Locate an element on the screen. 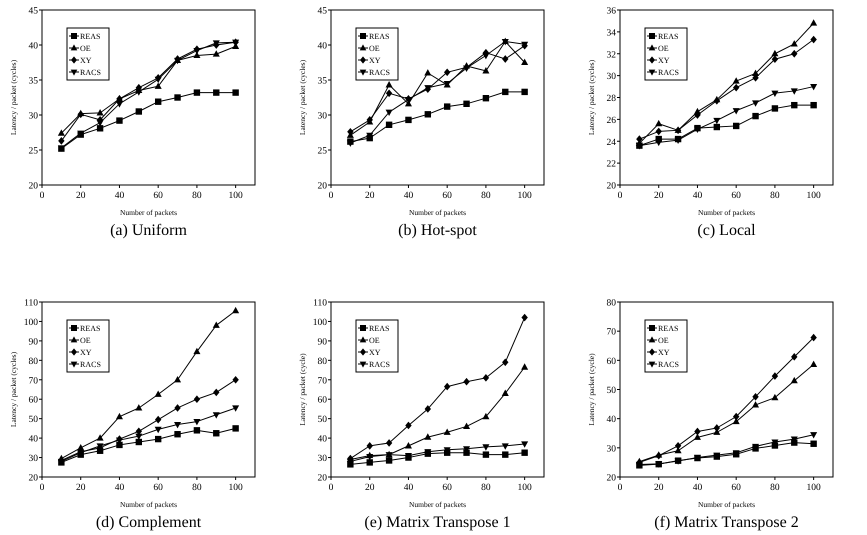  y-tick-label: 36 is located at coordinates (611, 11).